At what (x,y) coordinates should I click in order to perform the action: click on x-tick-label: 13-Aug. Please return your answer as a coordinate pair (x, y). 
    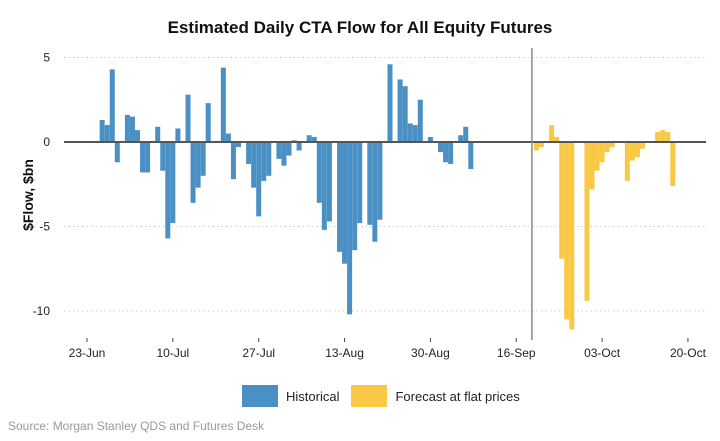
    Looking at the image, I should click on (344, 353).